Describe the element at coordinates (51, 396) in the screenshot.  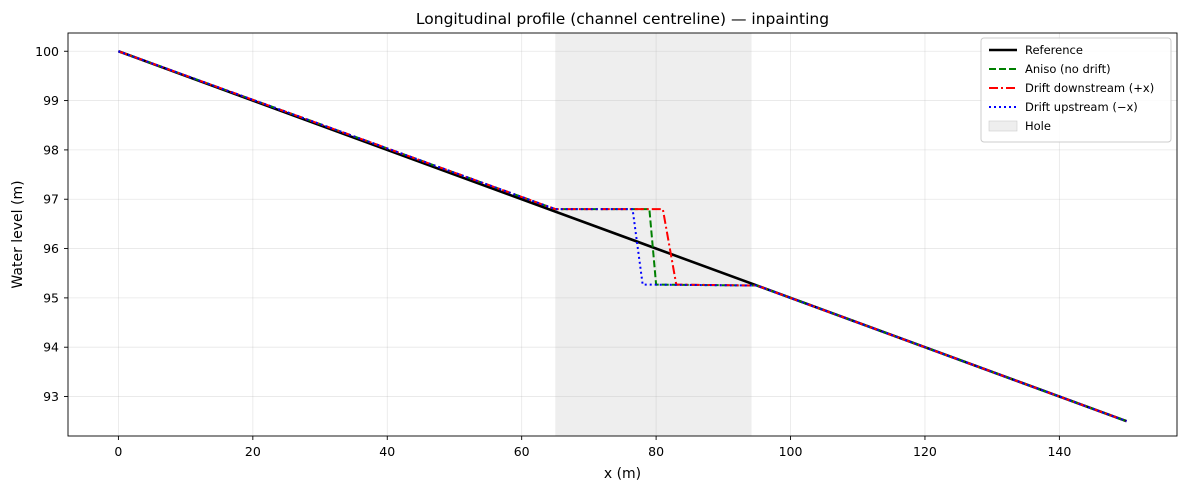
I see `y-tick-label: 93` at that location.